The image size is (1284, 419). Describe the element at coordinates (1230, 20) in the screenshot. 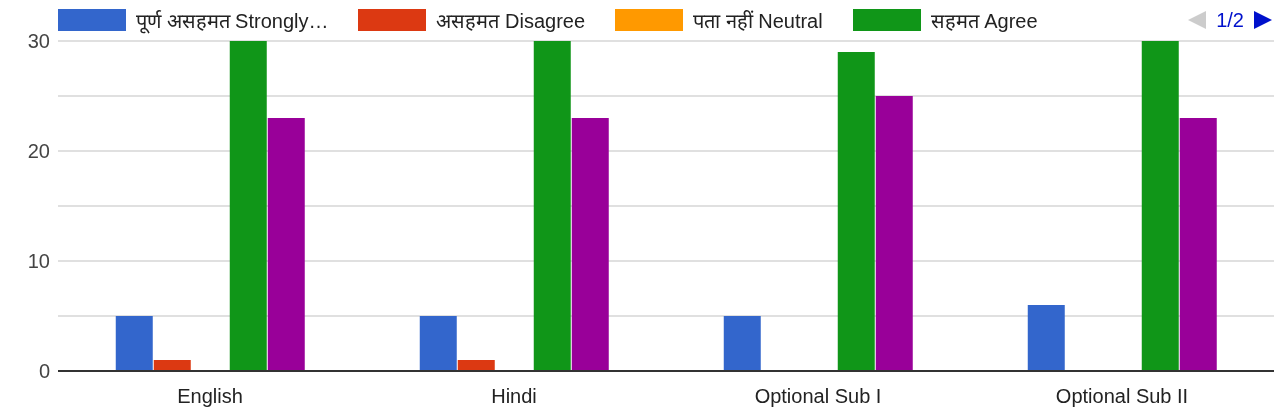

I see `text: 1/2` at that location.